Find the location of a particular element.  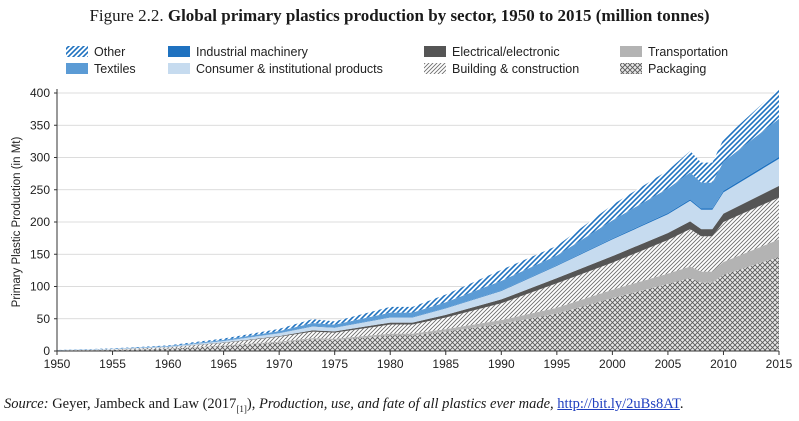

x-tick-label-1985: 1985 is located at coordinates (445, 364).